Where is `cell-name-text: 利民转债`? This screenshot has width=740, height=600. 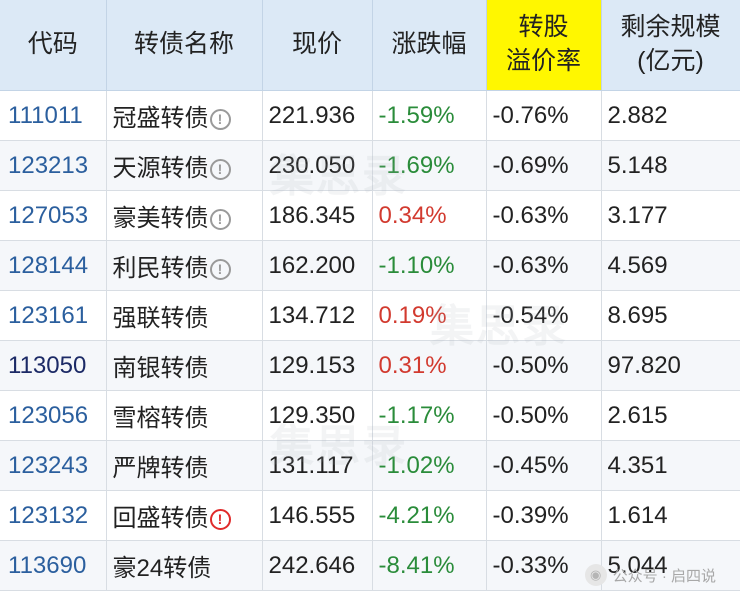 cell-name-text: 利民转债 is located at coordinates (160, 268).